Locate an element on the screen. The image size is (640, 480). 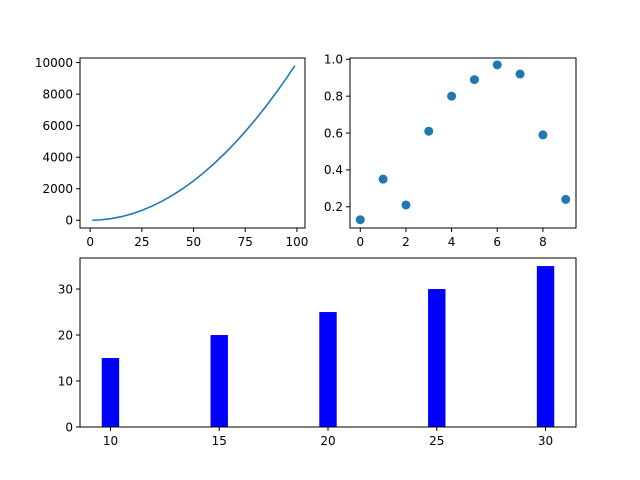
y-tick-label: 10000 is located at coordinates (54, 63).